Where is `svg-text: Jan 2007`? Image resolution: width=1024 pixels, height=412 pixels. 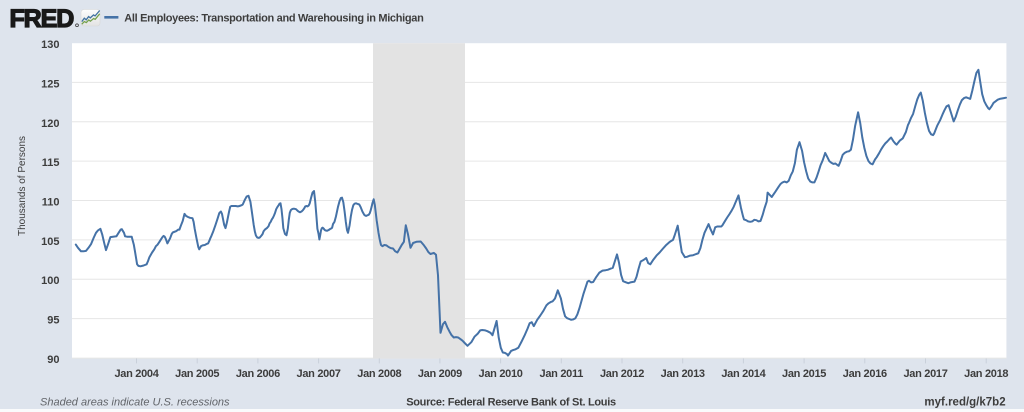 svg-text: Jan 2007 is located at coordinates (319, 374).